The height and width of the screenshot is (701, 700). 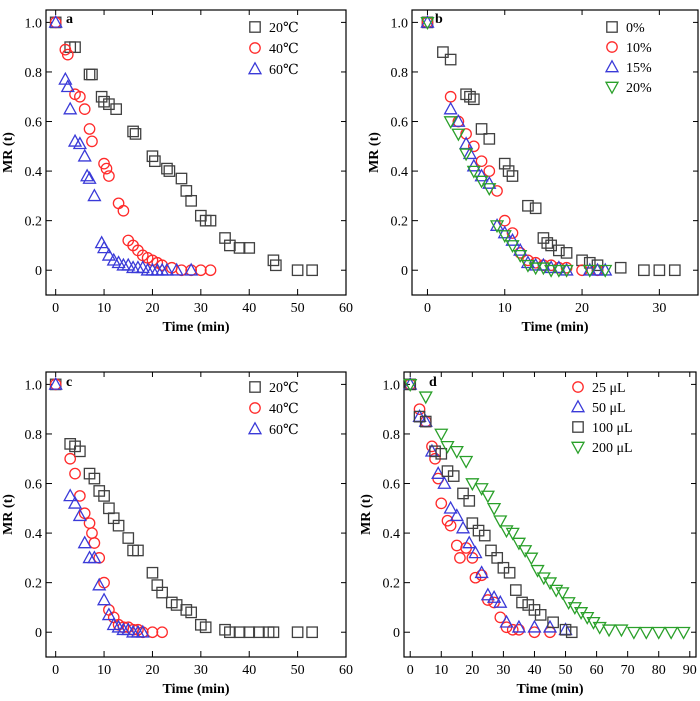 I want to click on x-axis-label: Time (min), so click(x=195, y=327).